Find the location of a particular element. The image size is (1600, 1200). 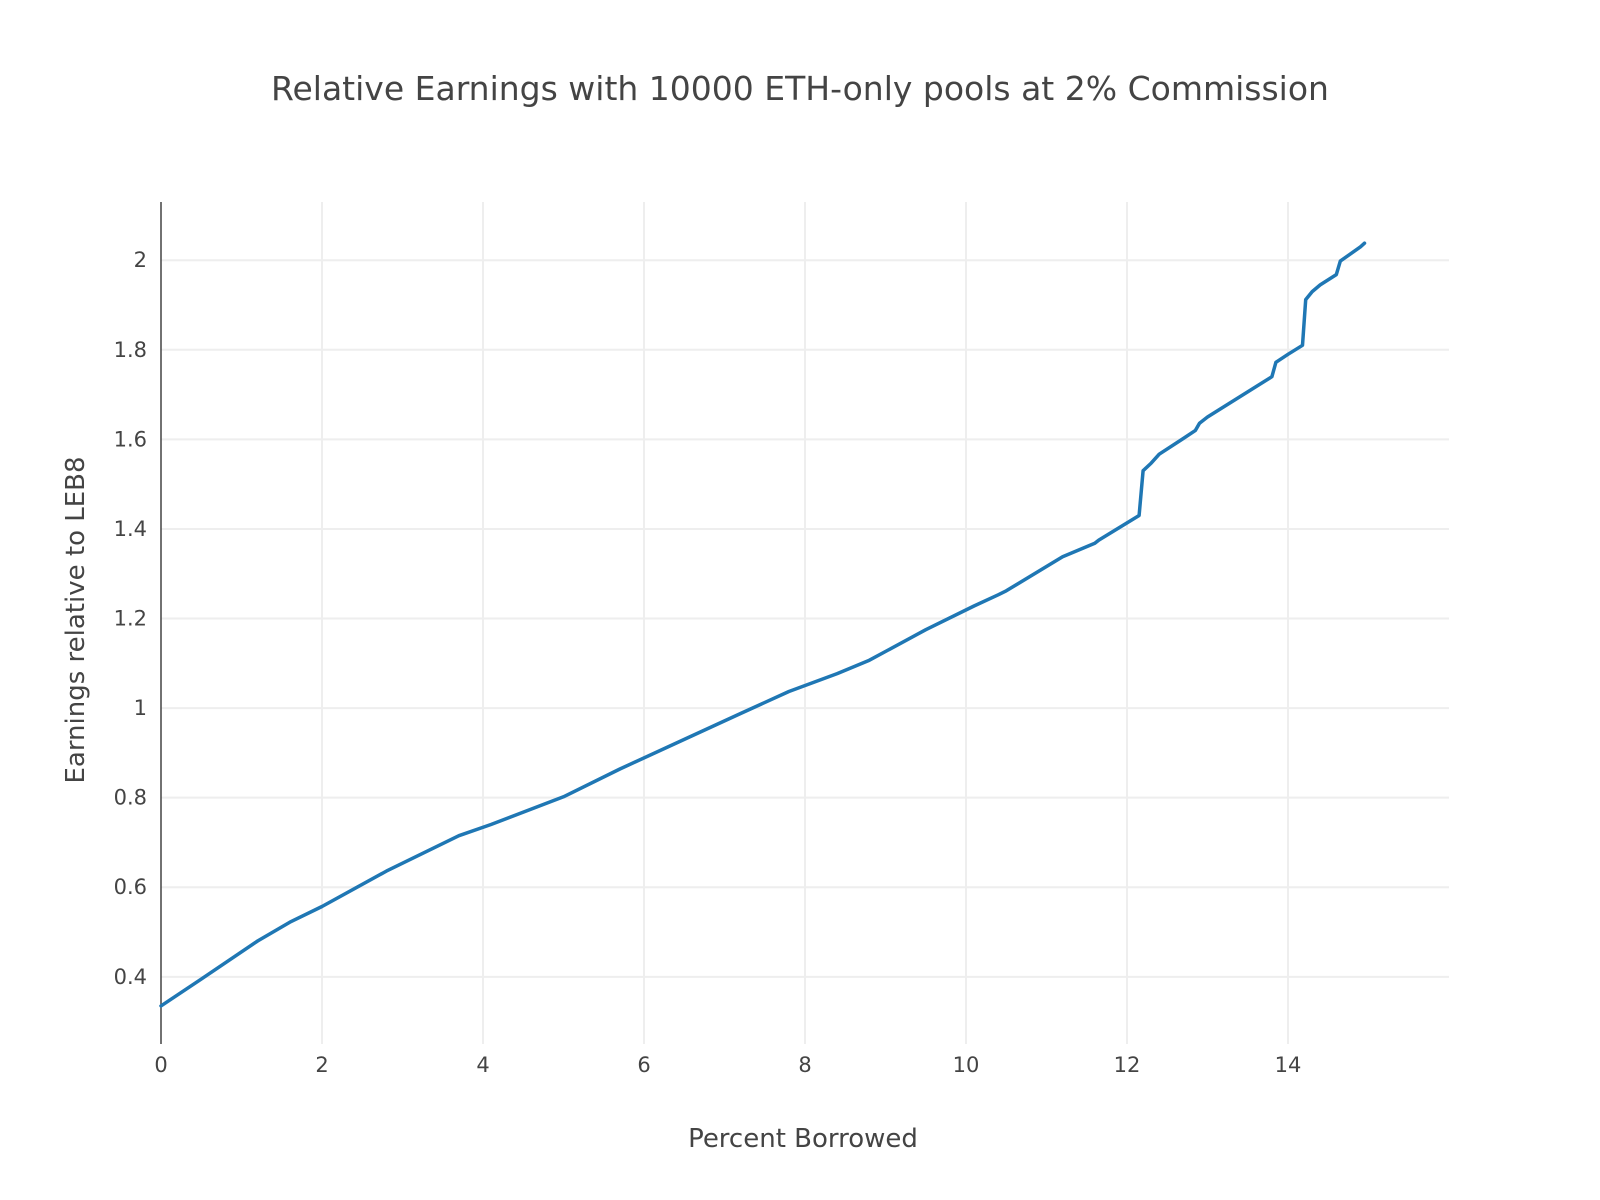

y-tick-labels: 0.4 0.6 0.8 1 1.2 1.4 1.6 1.8 2 is located at coordinates (130, 618).